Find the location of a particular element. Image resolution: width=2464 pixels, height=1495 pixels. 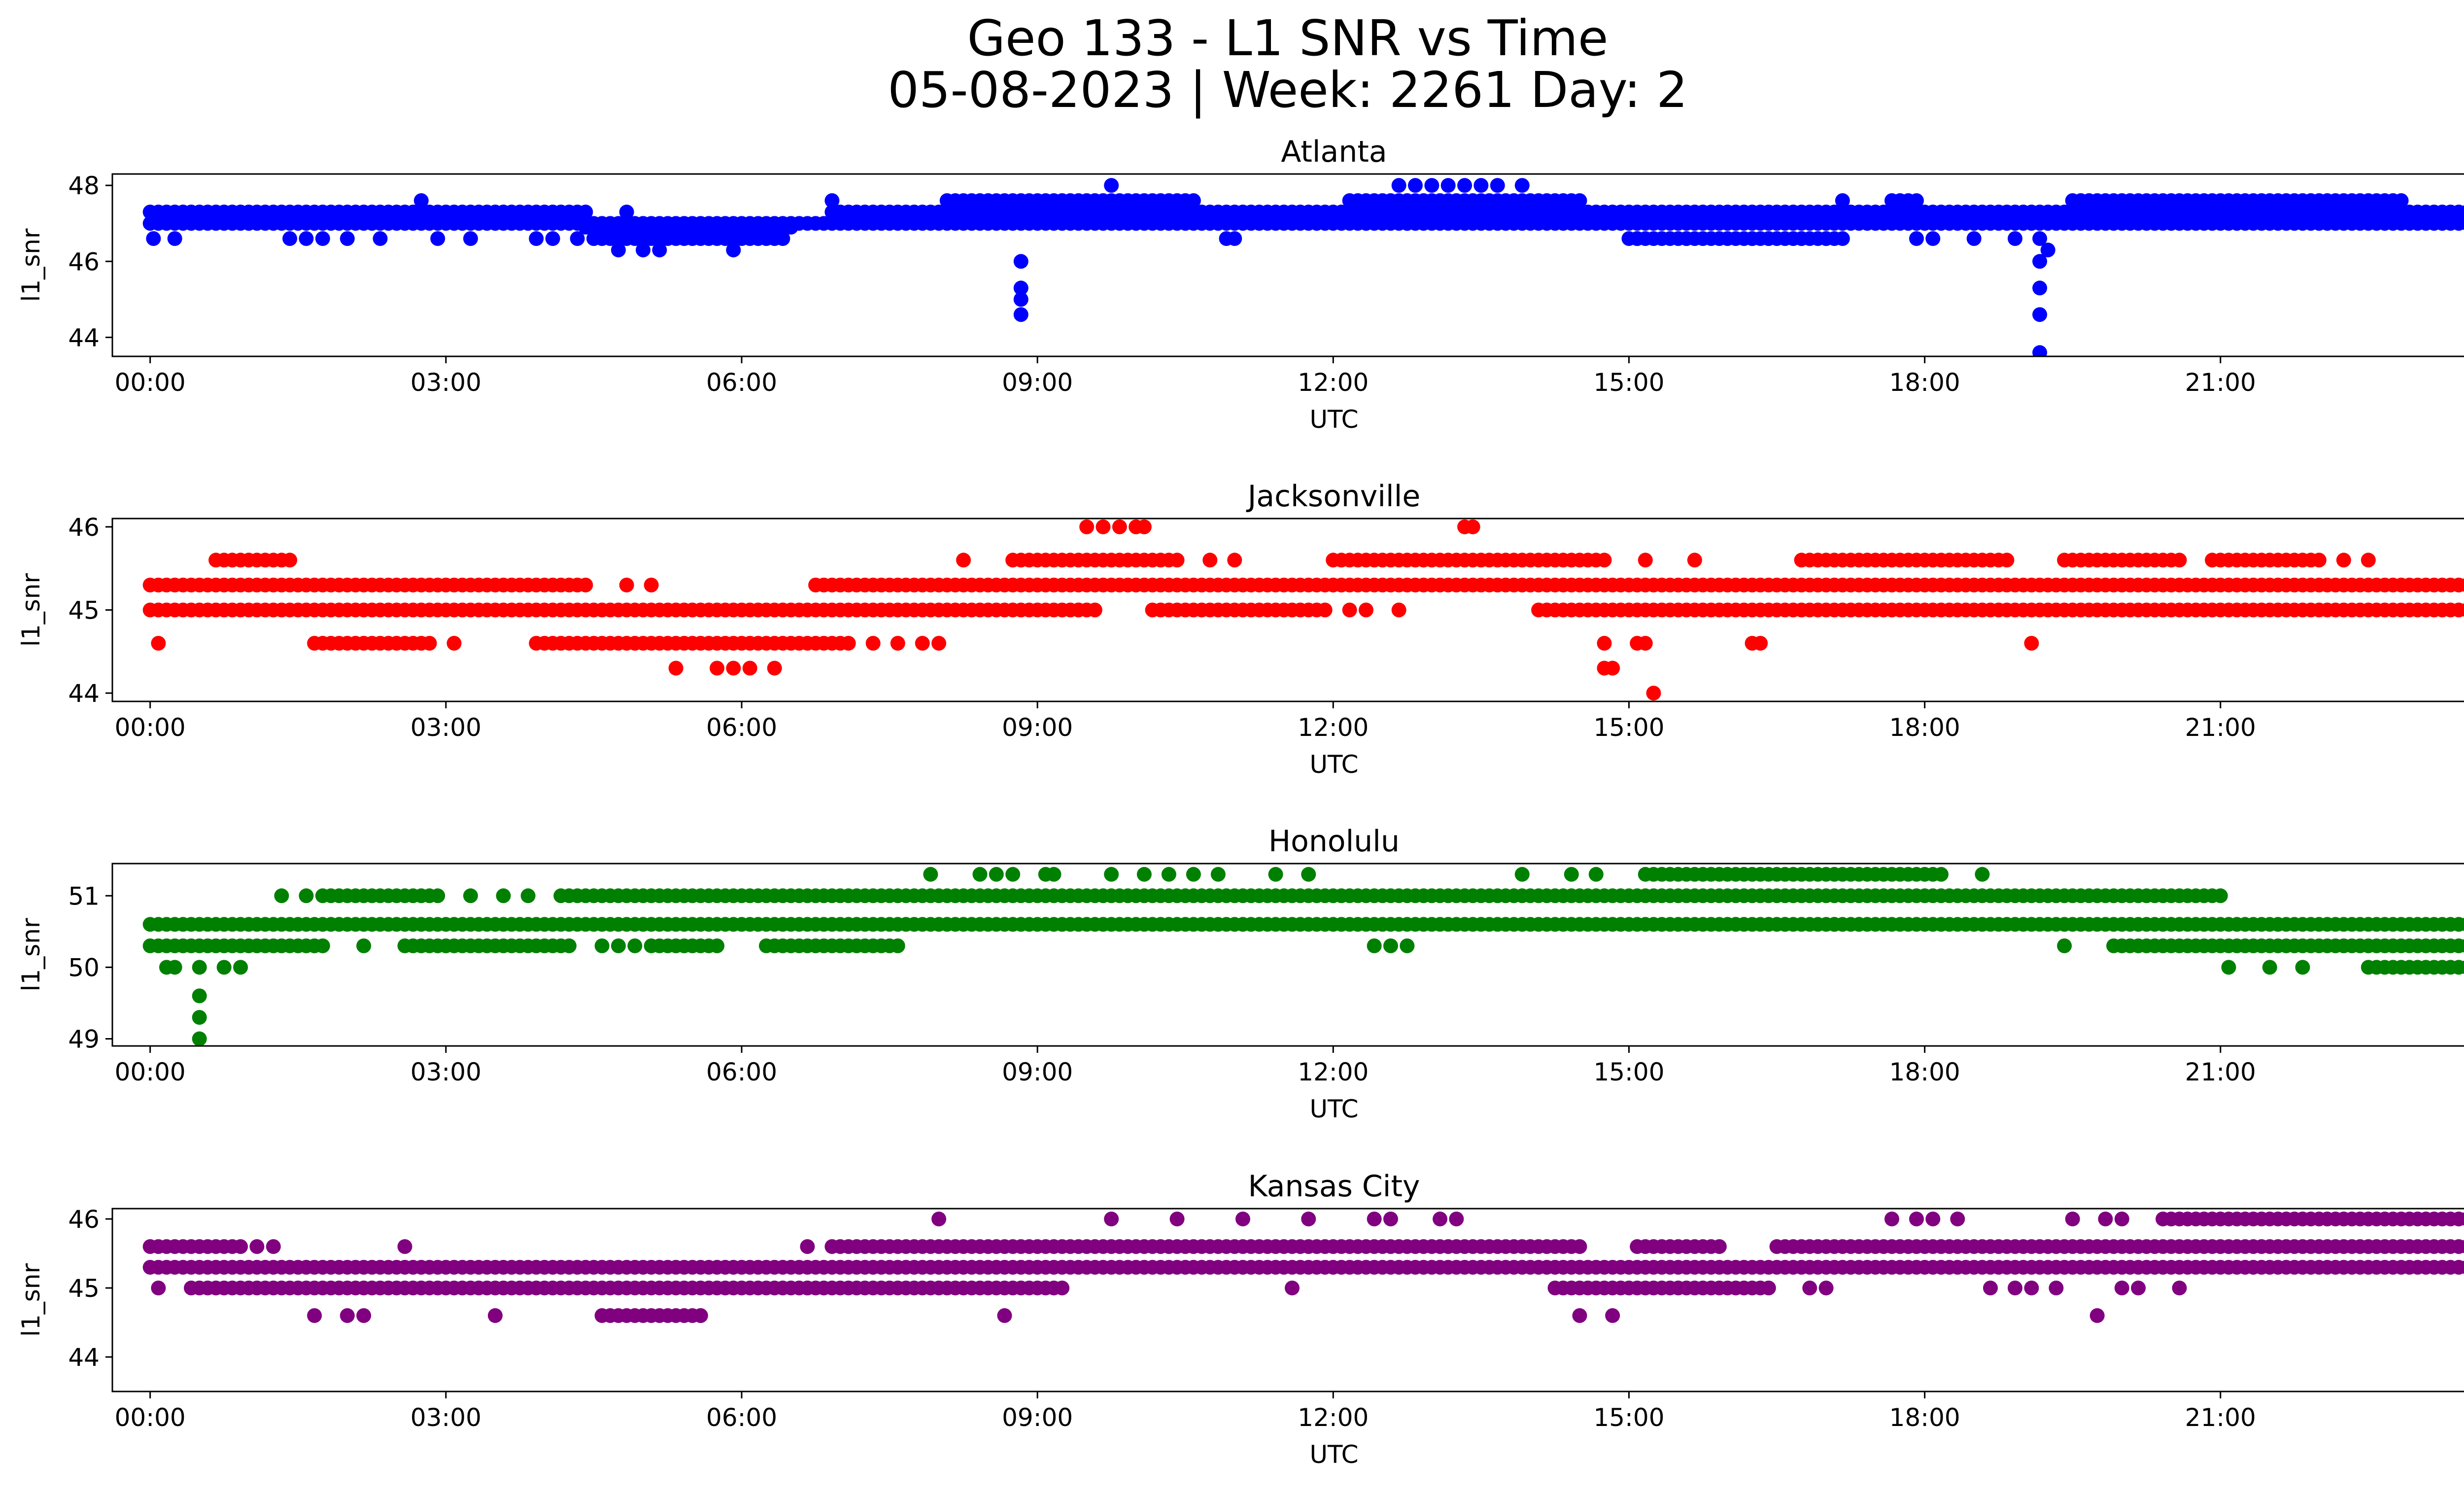

series-kansas-city-points is located at coordinates (1303, 1267).